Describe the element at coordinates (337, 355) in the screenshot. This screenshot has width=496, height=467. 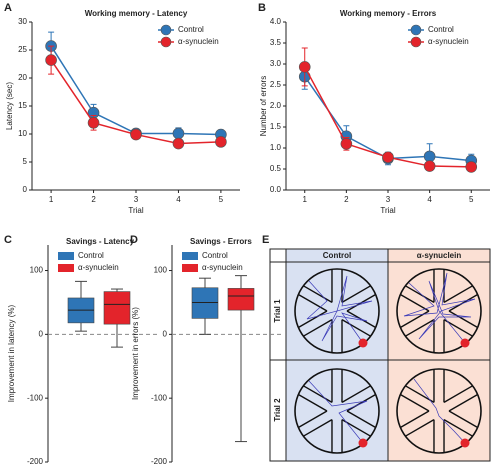
I see `control-background` at that location.